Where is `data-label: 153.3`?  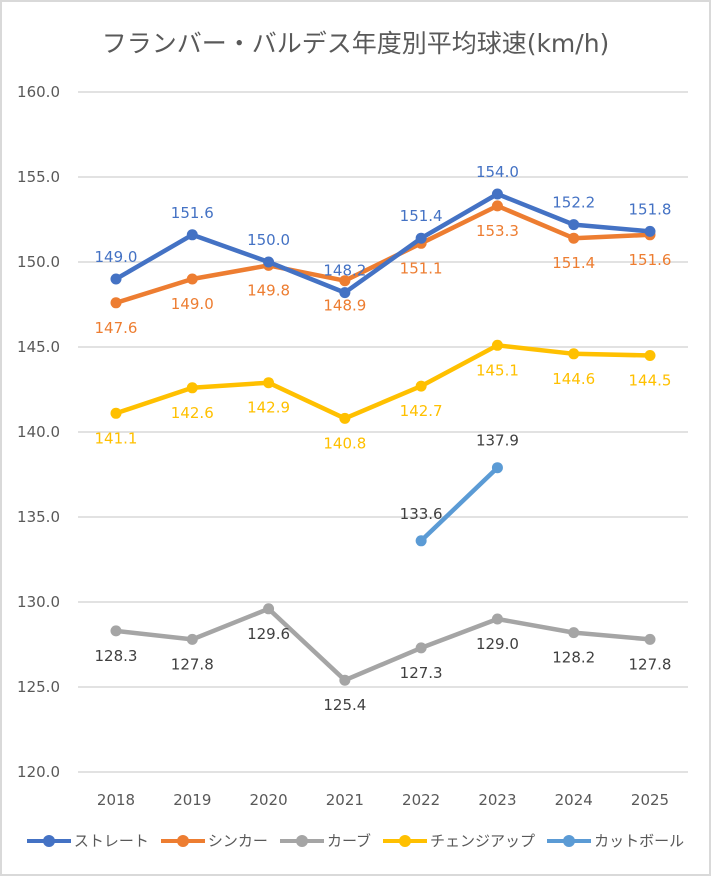 data-label: 153.3 is located at coordinates (497, 231).